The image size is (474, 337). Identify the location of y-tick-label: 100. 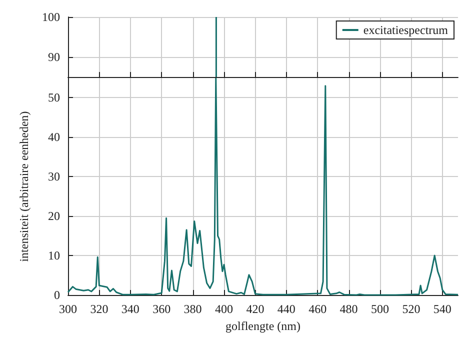
(51, 17).